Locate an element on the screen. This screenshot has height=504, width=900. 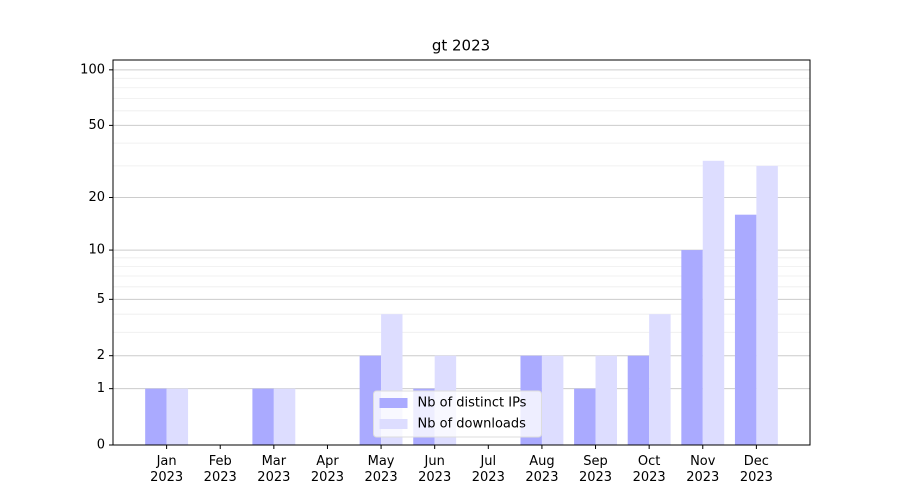
x-tick-label: Oct 2023 is located at coordinates (649, 469).